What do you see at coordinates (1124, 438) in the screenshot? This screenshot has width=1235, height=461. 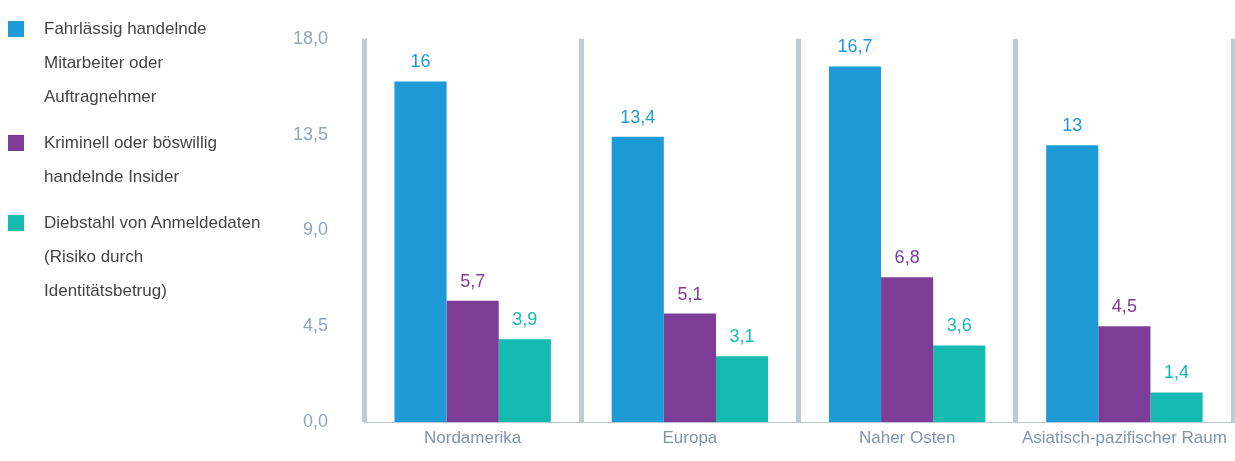 I see `x-tick-label: Asiatisch-pazifischer Raum` at bounding box center [1124, 438].